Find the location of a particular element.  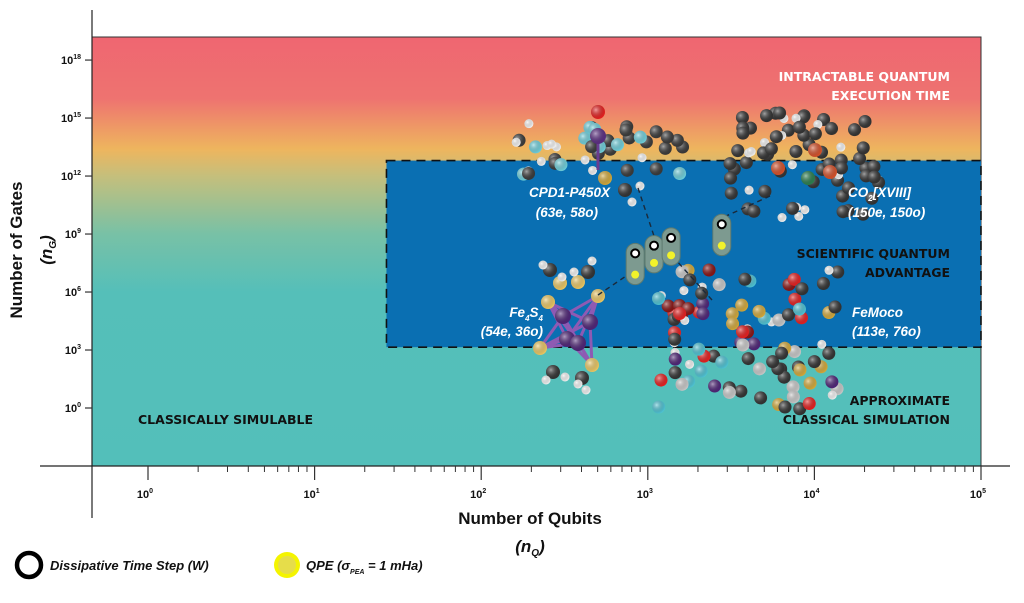

x-tick-label: 10³ is located at coordinates (645, 494).